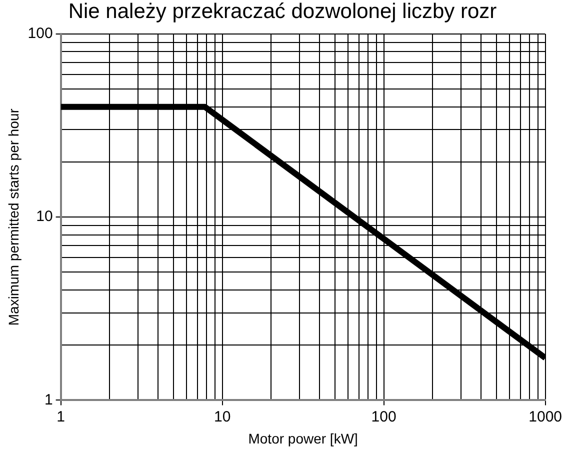 This screenshot has width=565, height=450. Describe the element at coordinates (60, 417) in the screenshot. I see `x-tick-label: 1` at that location.